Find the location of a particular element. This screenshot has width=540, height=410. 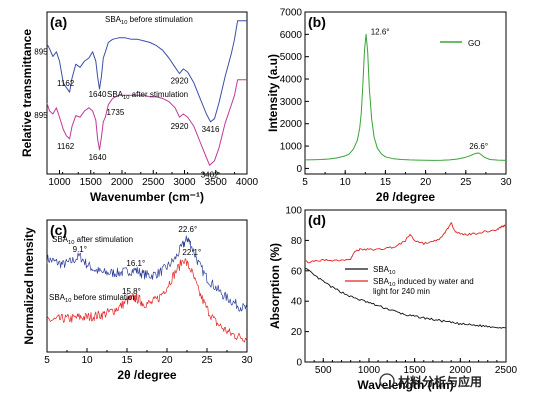

y-tick-label: 5000 is located at coordinates (291, 57).